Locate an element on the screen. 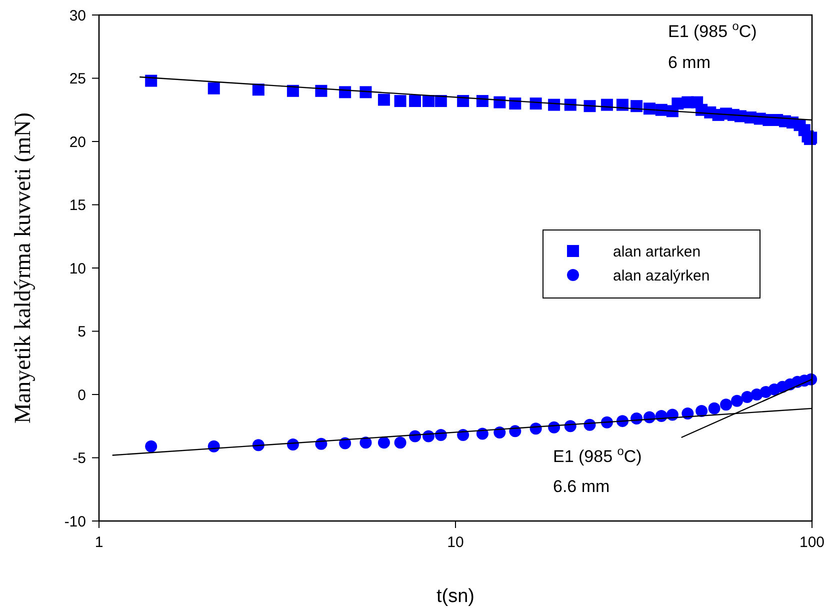 This screenshot has width=828, height=614. y-tick-label: 0 is located at coordinates (82, 395).